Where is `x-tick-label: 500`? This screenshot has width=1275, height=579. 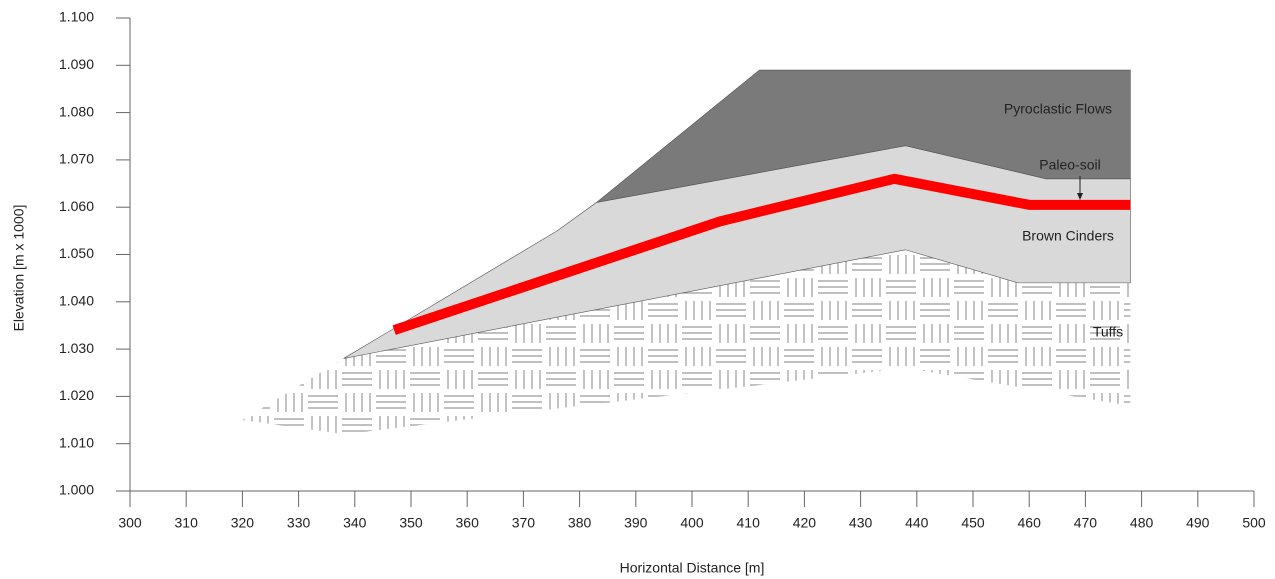
x-tick-label: 500 is located at coordinates (1254, 523).